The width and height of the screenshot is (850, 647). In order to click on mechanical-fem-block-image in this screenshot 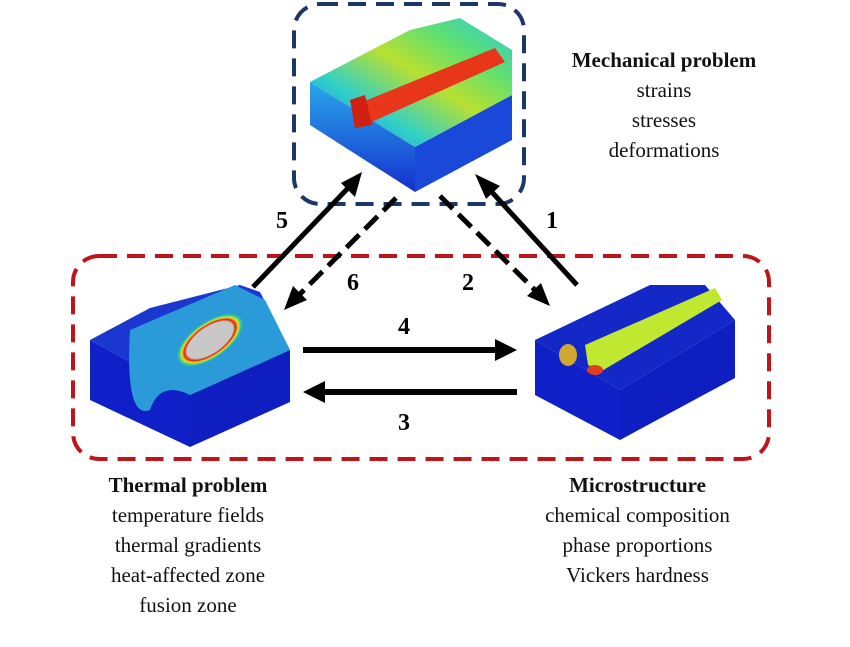, I will do `click(411, 105)`.